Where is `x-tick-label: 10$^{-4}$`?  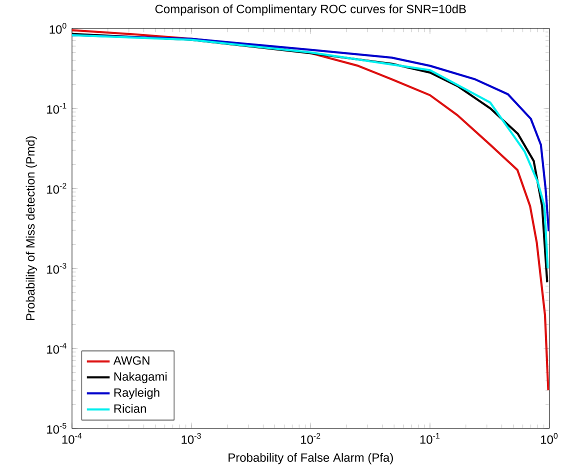
x-tick-label: 10$^{-4}$ is located at coordinates (72, 438).